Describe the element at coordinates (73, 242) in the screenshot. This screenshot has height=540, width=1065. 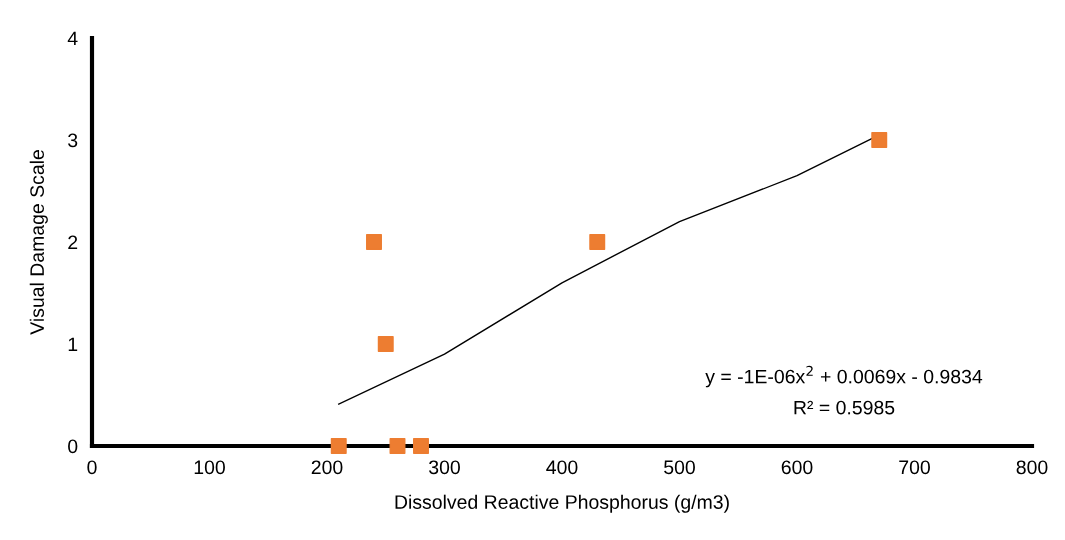
I see `y-tick-label: 2` at that location.